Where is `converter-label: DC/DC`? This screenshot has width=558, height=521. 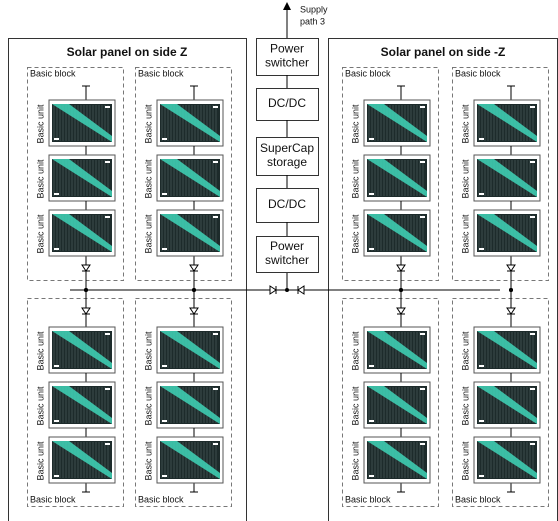 converter-label: DC/DC is located at coordinates (287, 204).